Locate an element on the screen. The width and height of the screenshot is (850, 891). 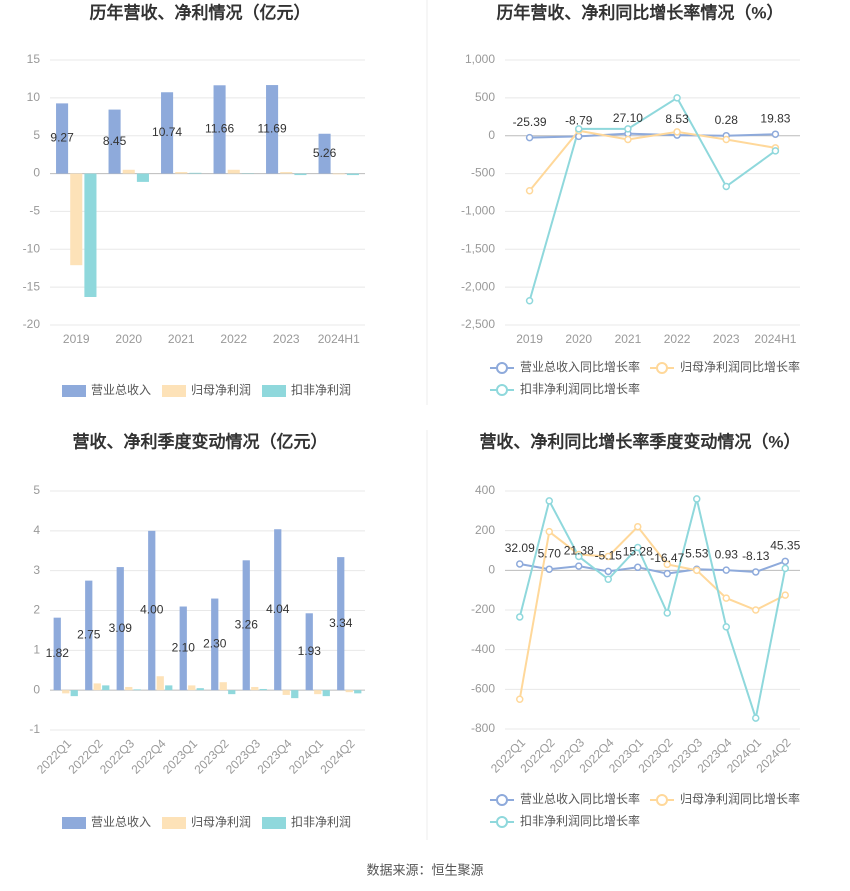
data-label: -8.13 is located at coordinates (756, 556).